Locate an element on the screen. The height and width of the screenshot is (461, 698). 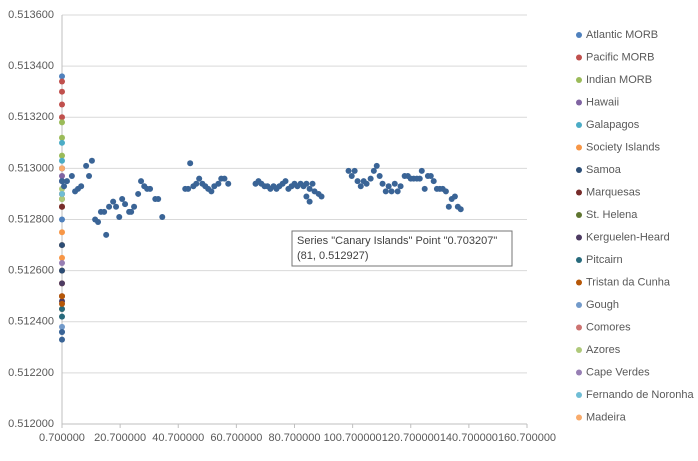
legend-label: Indian MORB is located at coordinates (619, 80).